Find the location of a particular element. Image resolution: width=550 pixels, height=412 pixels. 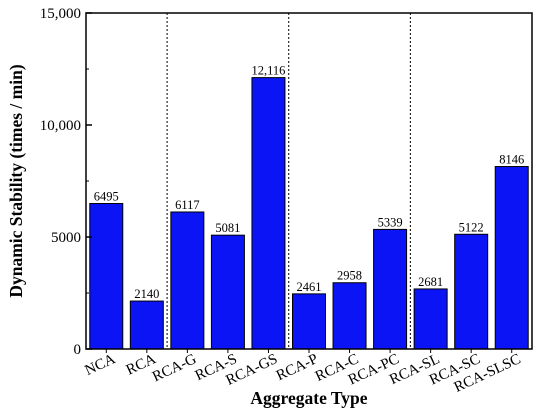

data-label-rca-gs: 12,116 is located at coordinates (268, 71).